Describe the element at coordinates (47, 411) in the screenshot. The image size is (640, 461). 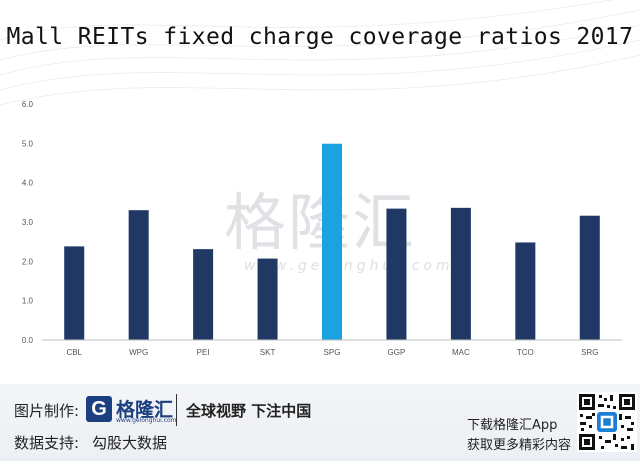
I see `made-by-label: 图片制作:` at that location.